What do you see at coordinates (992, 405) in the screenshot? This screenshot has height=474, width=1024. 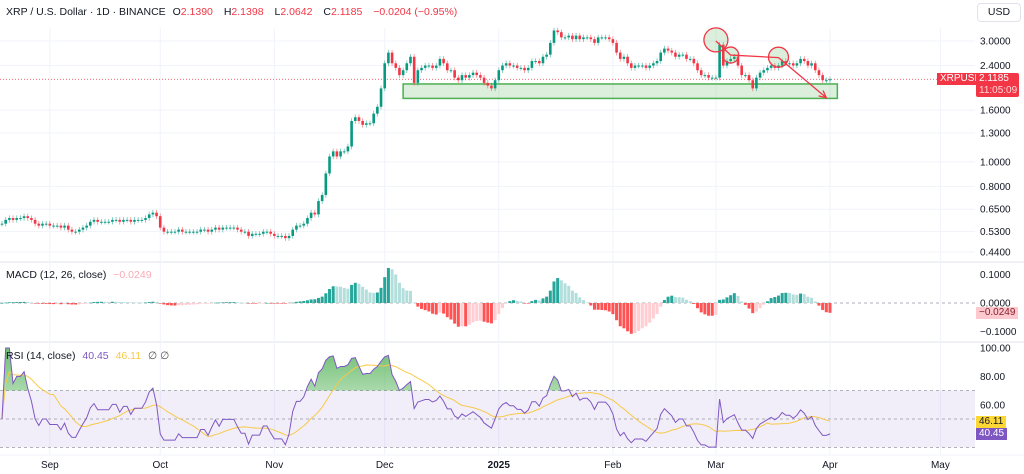 I see `rsi-axis-label: 60.00` at bounding box center [992, 405].